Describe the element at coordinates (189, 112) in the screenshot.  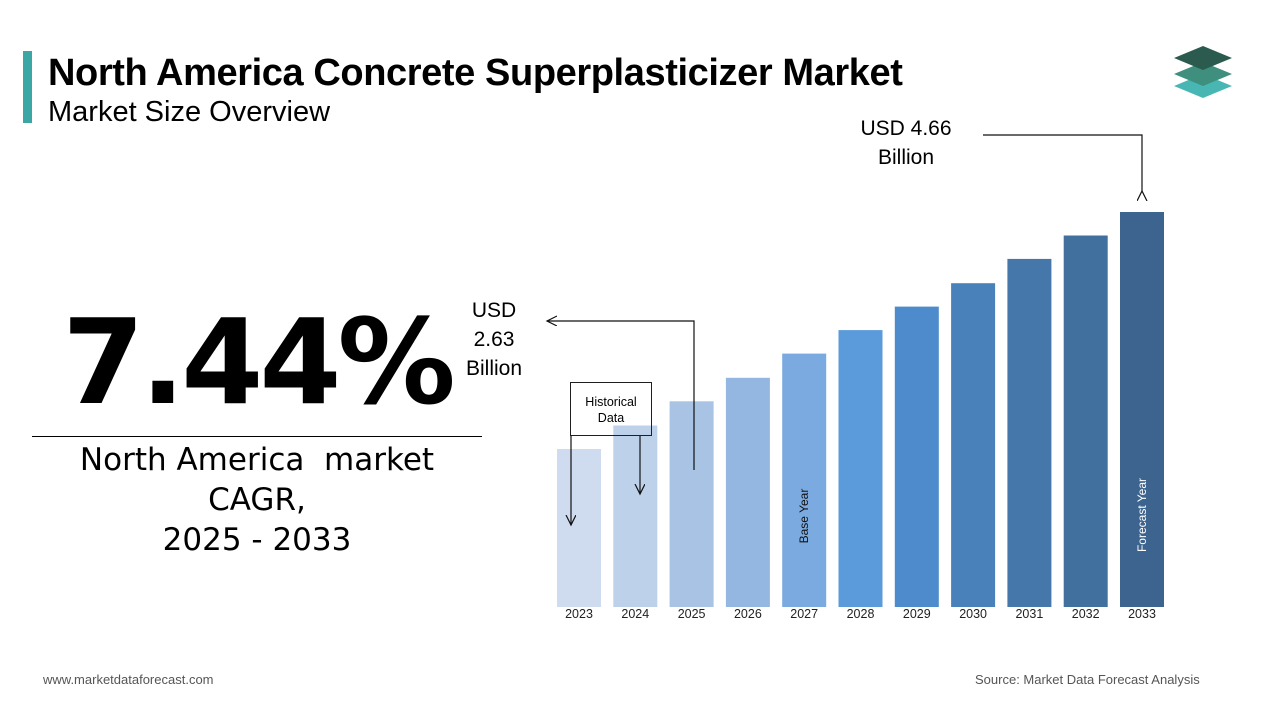
I see `page-subtitle: Market Size Overview` at that location.